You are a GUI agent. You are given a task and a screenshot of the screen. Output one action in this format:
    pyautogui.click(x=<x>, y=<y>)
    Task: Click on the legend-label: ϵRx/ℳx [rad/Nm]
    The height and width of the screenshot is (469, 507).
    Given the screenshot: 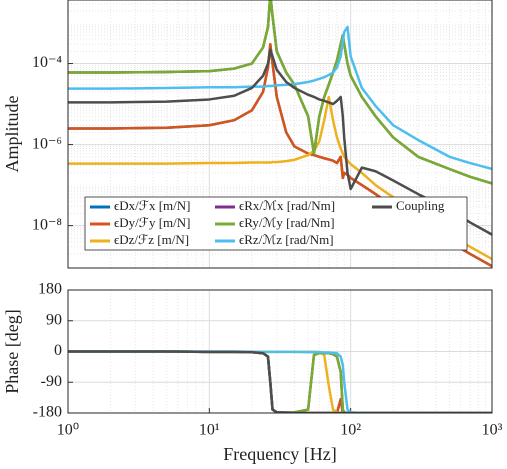 What is the action you would take?
    pyautogui.click(x=287, y=205)
    